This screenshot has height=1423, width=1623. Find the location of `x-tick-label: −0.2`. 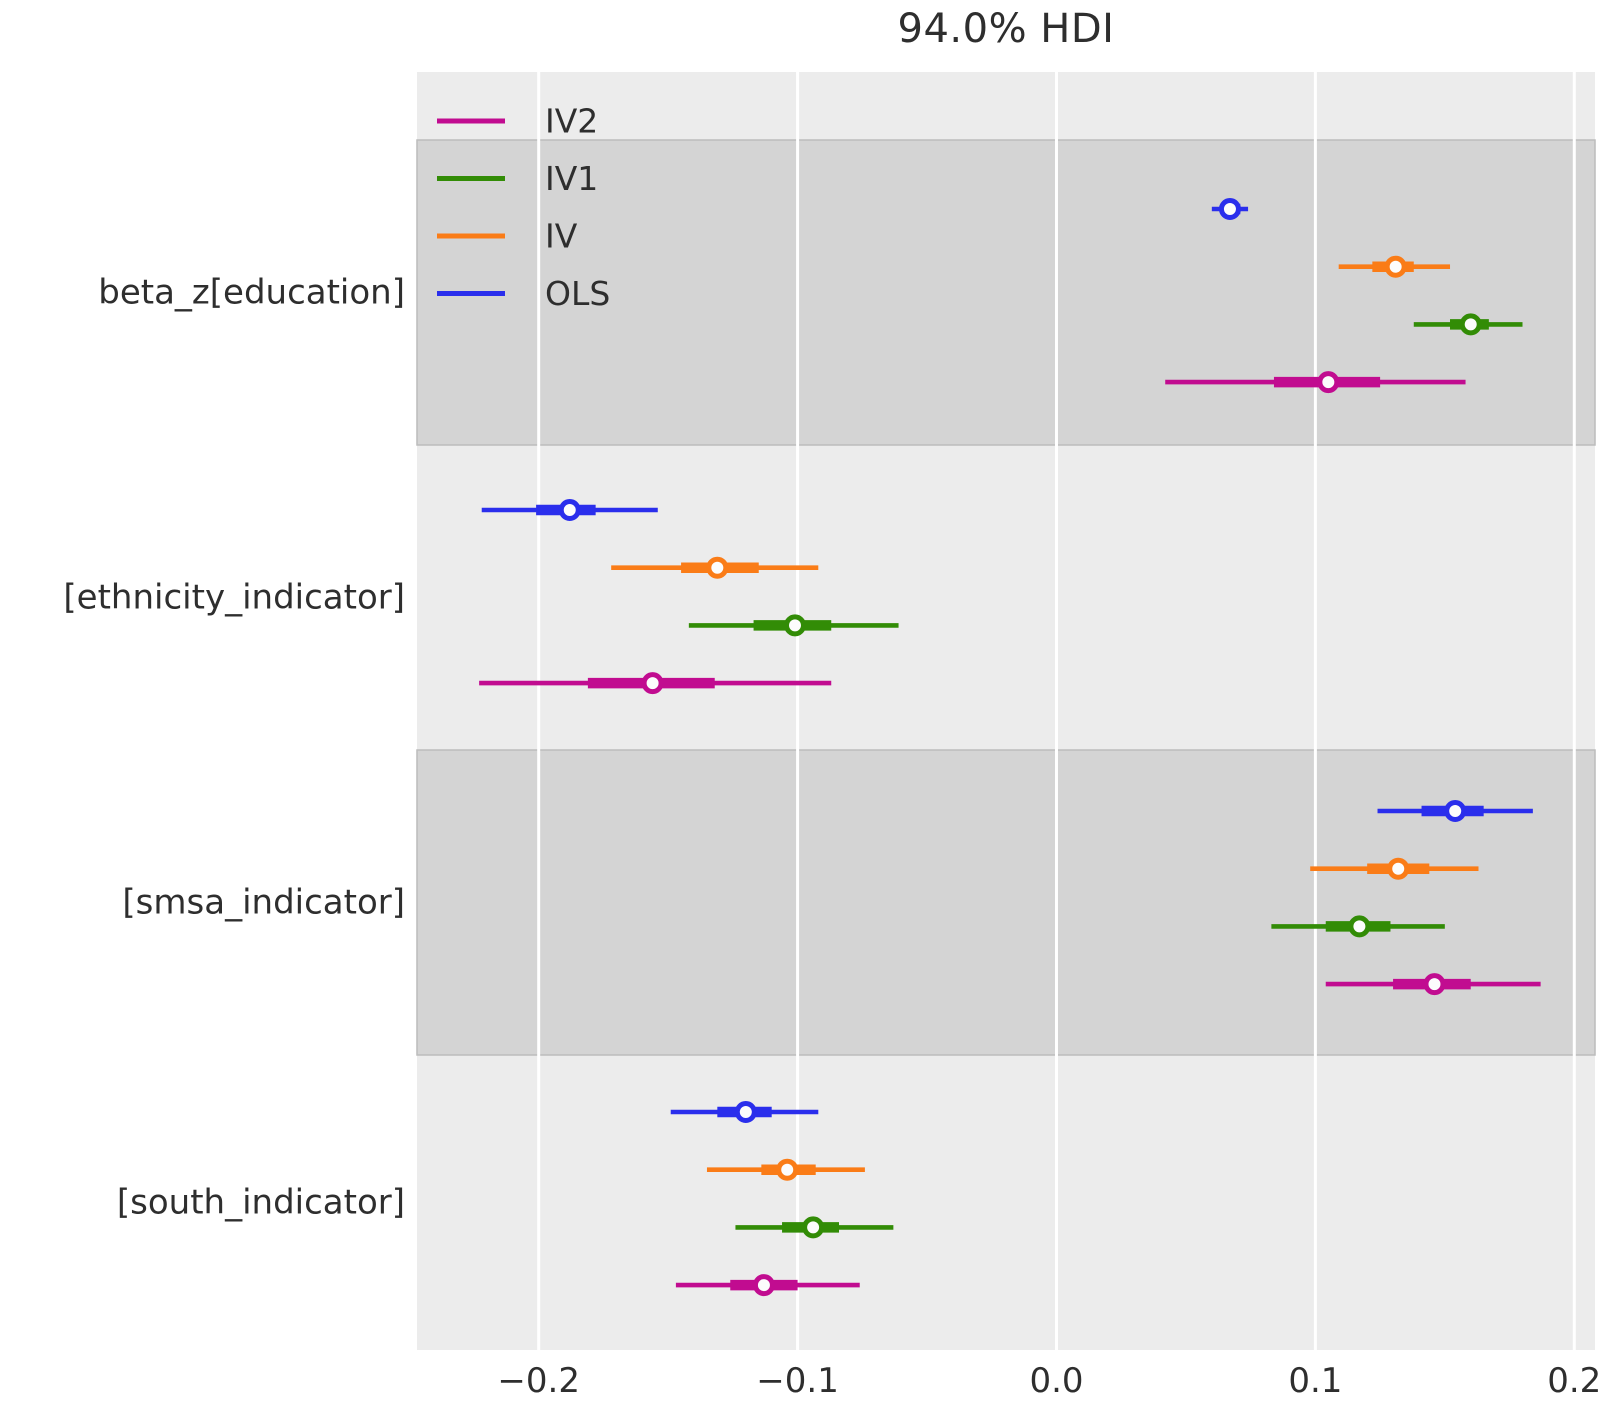

x-tick-label: −0.2 is located at coordinates (538, 1381).